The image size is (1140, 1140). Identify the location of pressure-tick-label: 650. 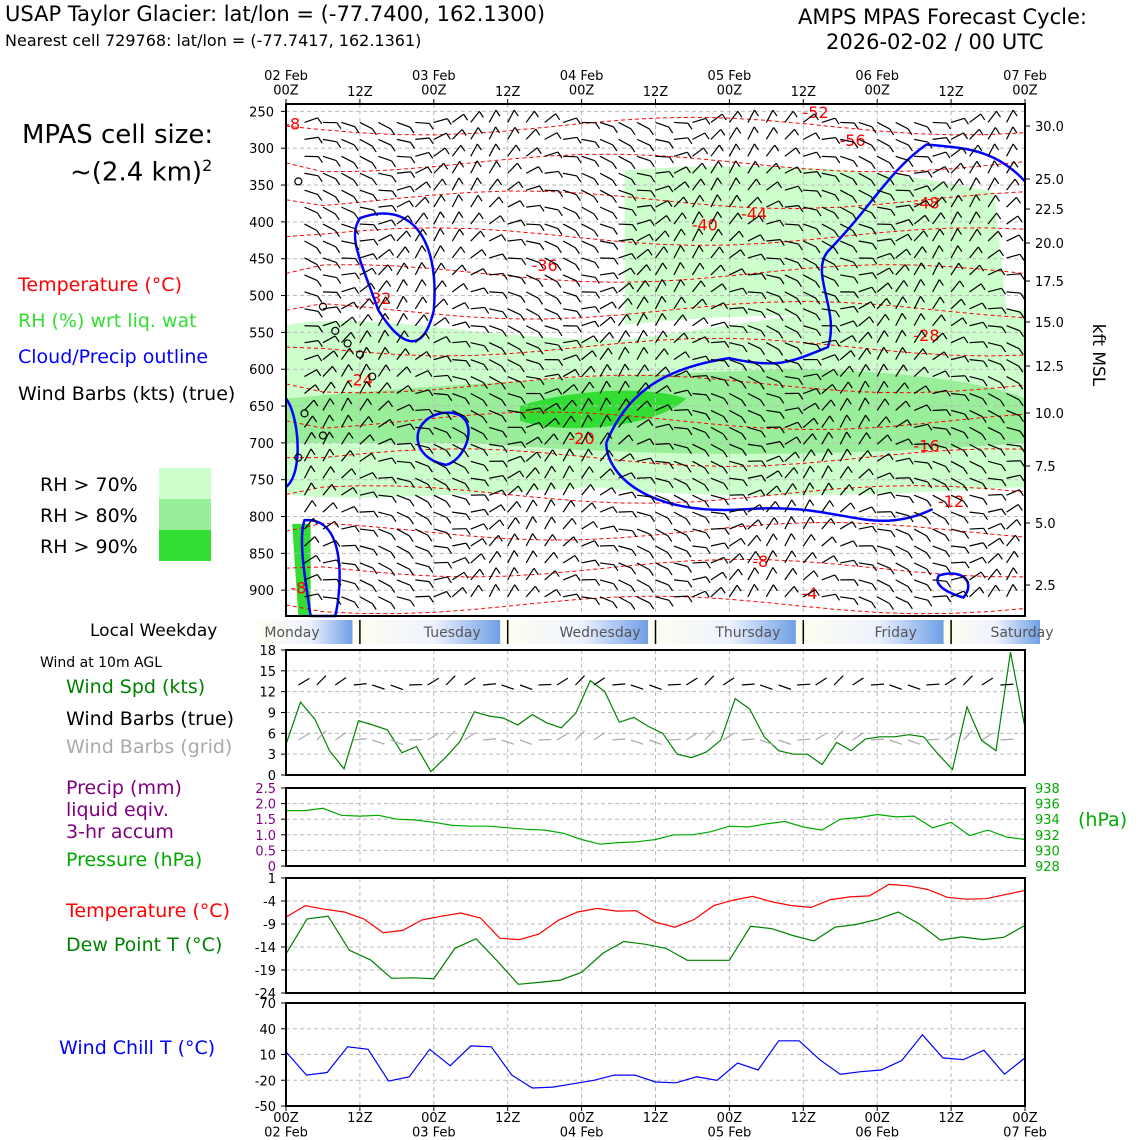
(261, 407).